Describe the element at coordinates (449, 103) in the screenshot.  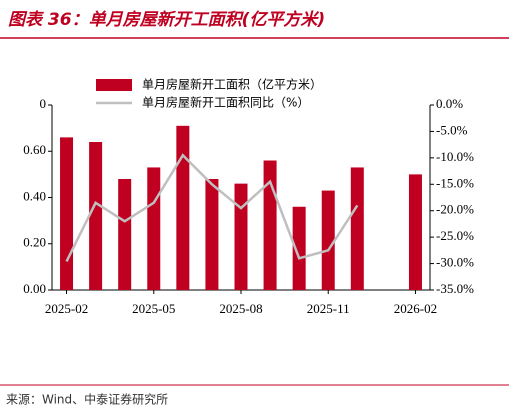
I see `y2-tick-label: 0.0%` at that location.